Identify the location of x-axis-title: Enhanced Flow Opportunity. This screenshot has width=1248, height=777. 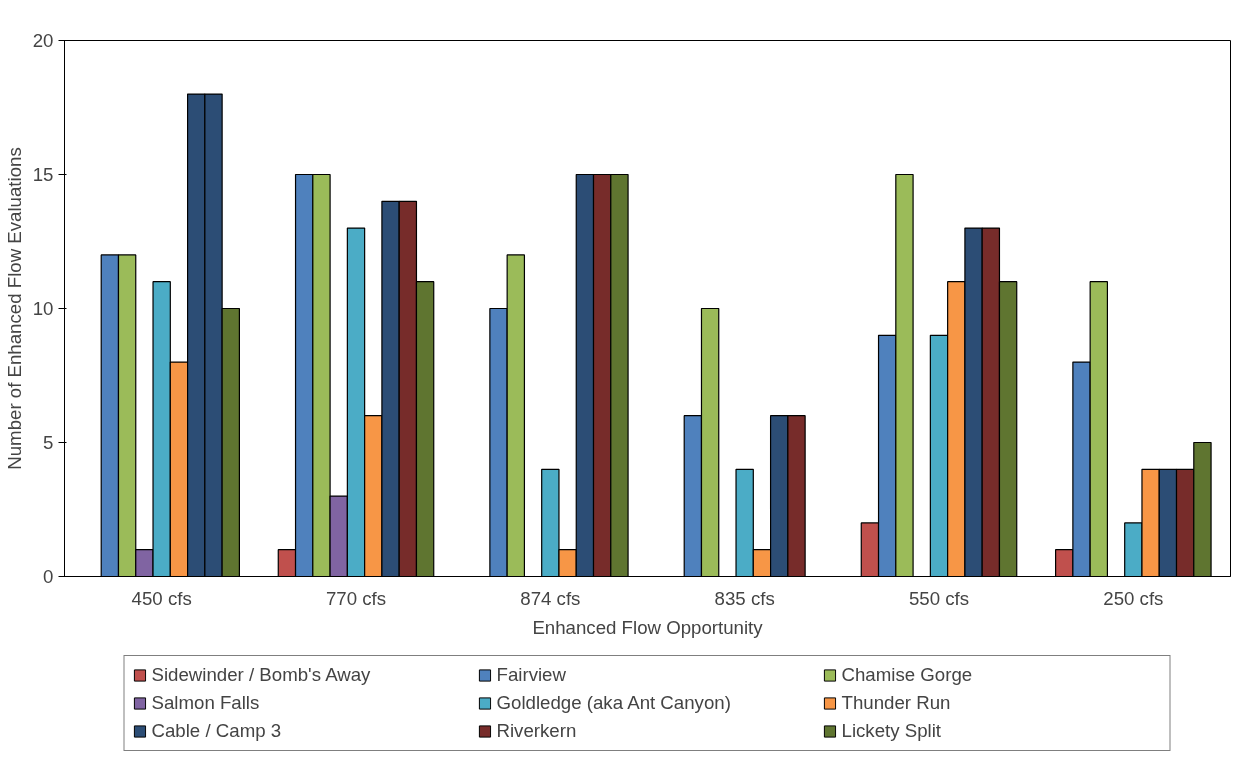
(648, 627).